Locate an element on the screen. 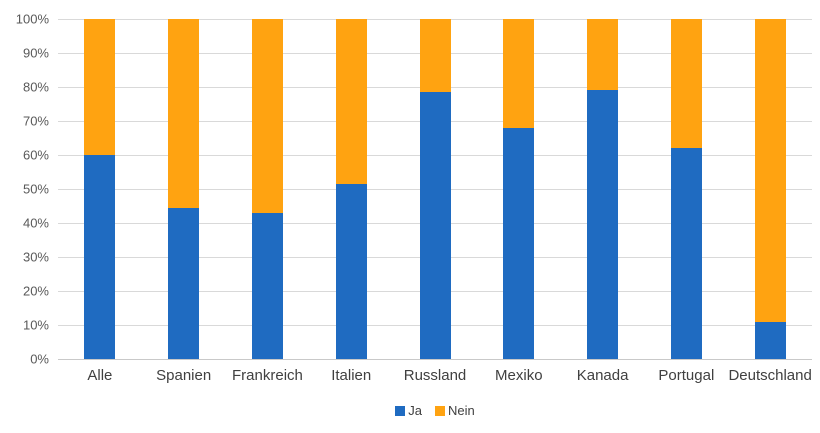 This screenshot has width=820, height=433. bar-column-alle is located at coordinates (100, 189).